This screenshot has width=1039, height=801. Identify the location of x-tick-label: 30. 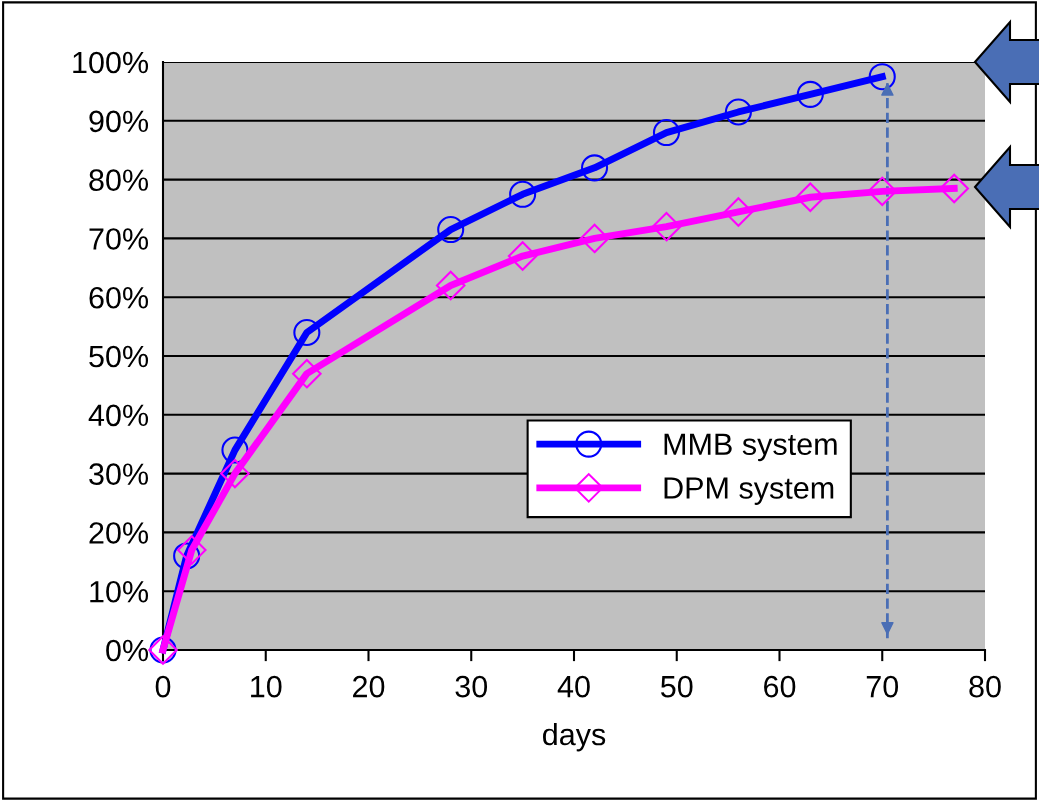
(471, 686).